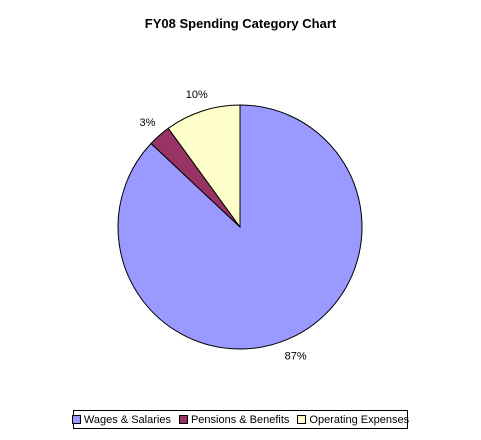 This screenshot has height=440, width=481. Describe the element at coordinates (204, 166) in the screenshot. I see `pie-slice-operating` at that location.